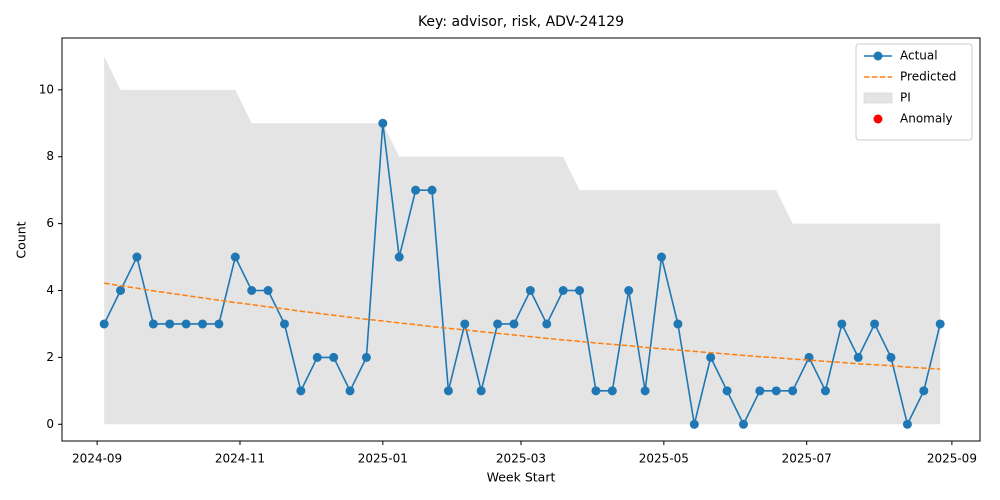 This screenshot has height=500, width=1000. I want to click on x-tick-label: 2025-03, so click(521, 459).